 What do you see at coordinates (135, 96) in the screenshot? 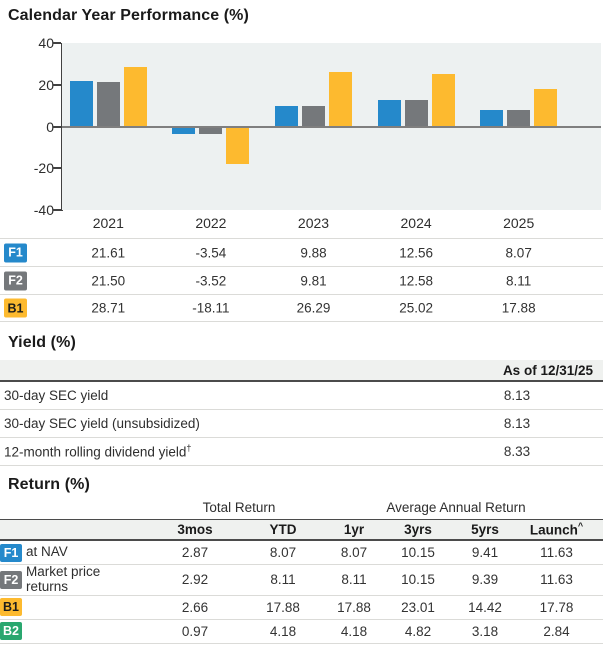
I see `bar-B1-2021` at bounding box center [135, 96].